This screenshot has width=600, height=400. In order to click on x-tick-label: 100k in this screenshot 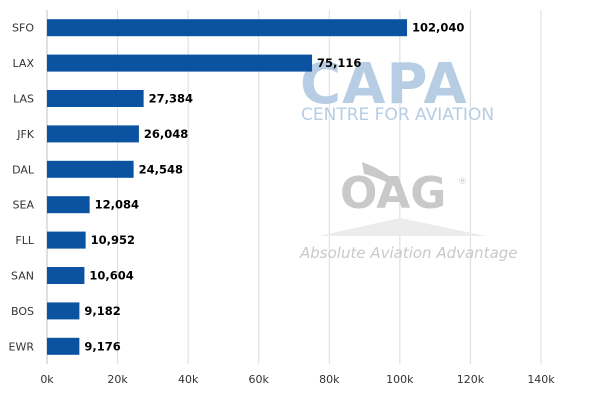, I will do `click(400, 379)`.